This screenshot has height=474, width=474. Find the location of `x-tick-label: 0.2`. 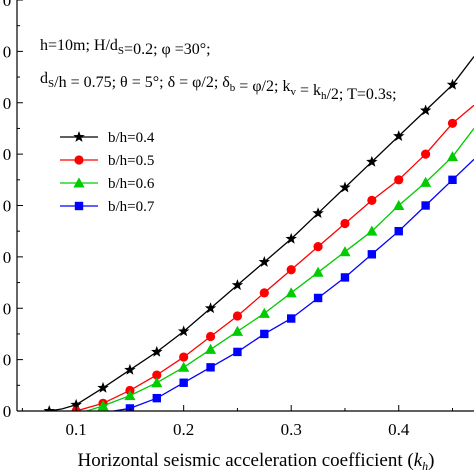

x-tick-label: 0.2 is located at coordinates (183, 429).